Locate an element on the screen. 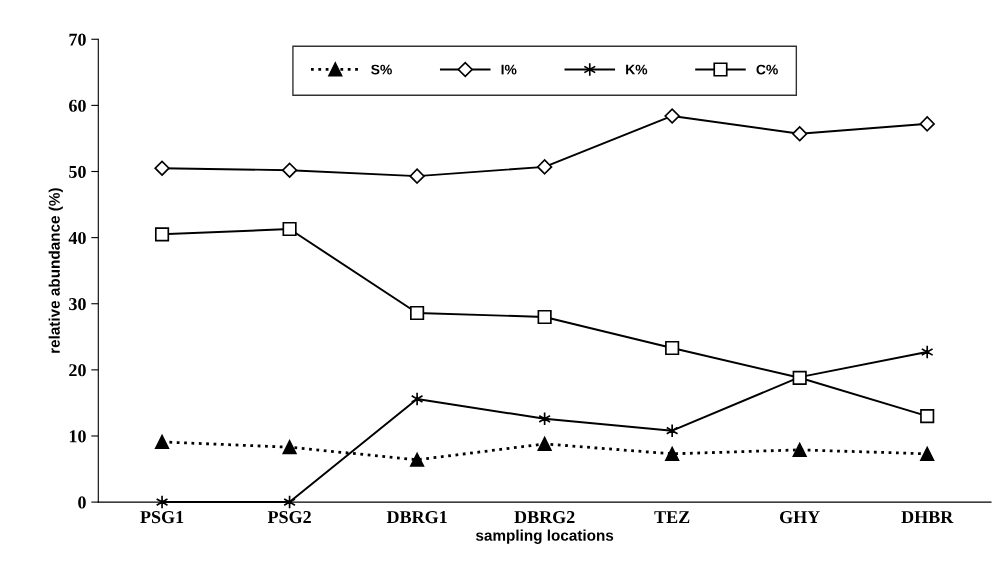 This screenshot has height=561, width=1003. y-tick-label: 50 is located at coordinates (77, 171).